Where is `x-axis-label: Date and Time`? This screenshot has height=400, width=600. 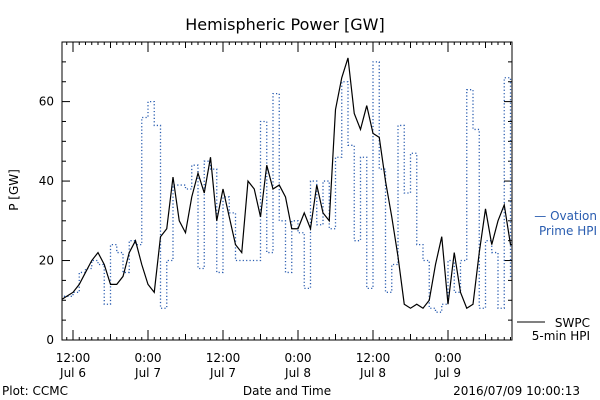 x-axis-label: Date and Time is located at coordinates (287, 391).